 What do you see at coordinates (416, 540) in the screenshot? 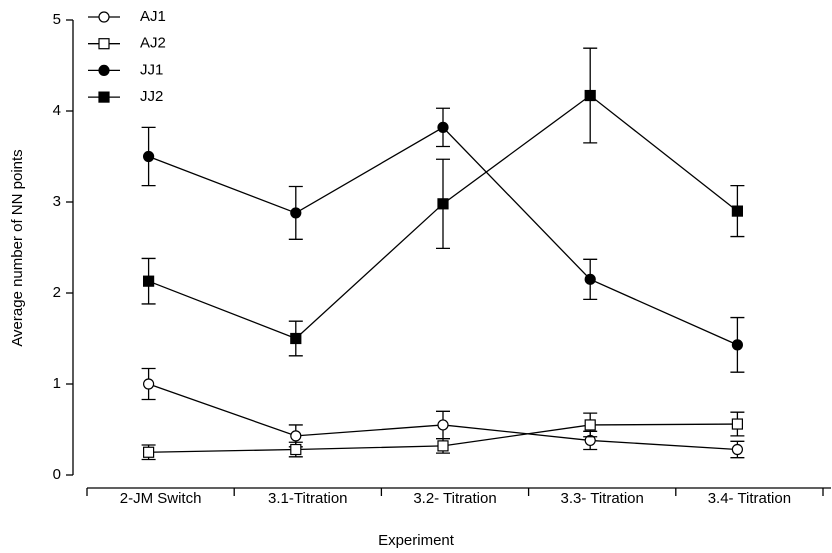
I see `x-axis-label: Experiment` at bounding box center [416, 540].